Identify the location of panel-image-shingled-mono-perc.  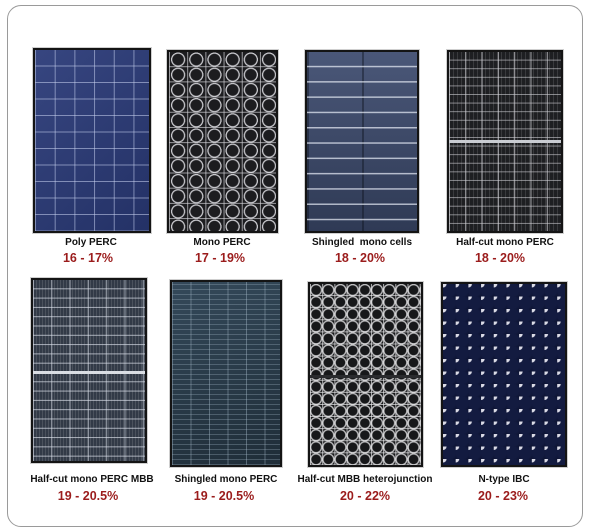
(226, 373).